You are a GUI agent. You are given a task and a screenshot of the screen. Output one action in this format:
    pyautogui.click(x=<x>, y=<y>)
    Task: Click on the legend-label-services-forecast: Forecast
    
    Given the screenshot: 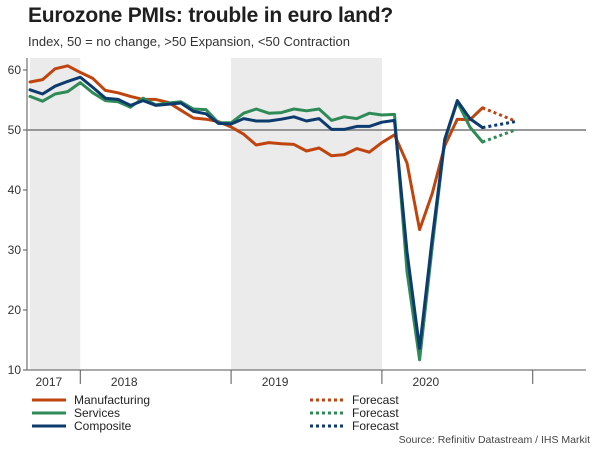 What is the action you would take?
    pyautogui.click(x=375, y=413)
    